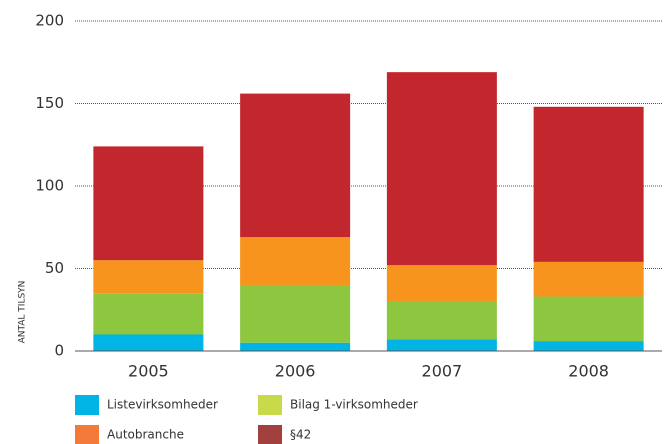  Describe the element at coordinates (295, 371) in the screenshot. I see `x-tick-label: 2006` at that location.